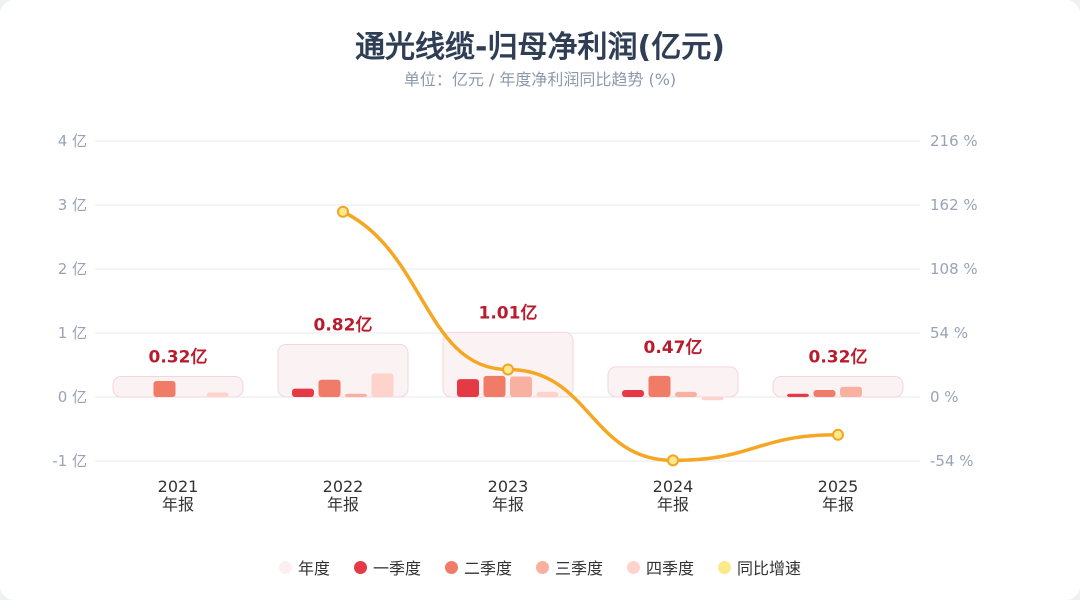 The height and width of the screenshot is (600, 1080). I want to click on y-tick-right: 0 %, so click(944, 397).